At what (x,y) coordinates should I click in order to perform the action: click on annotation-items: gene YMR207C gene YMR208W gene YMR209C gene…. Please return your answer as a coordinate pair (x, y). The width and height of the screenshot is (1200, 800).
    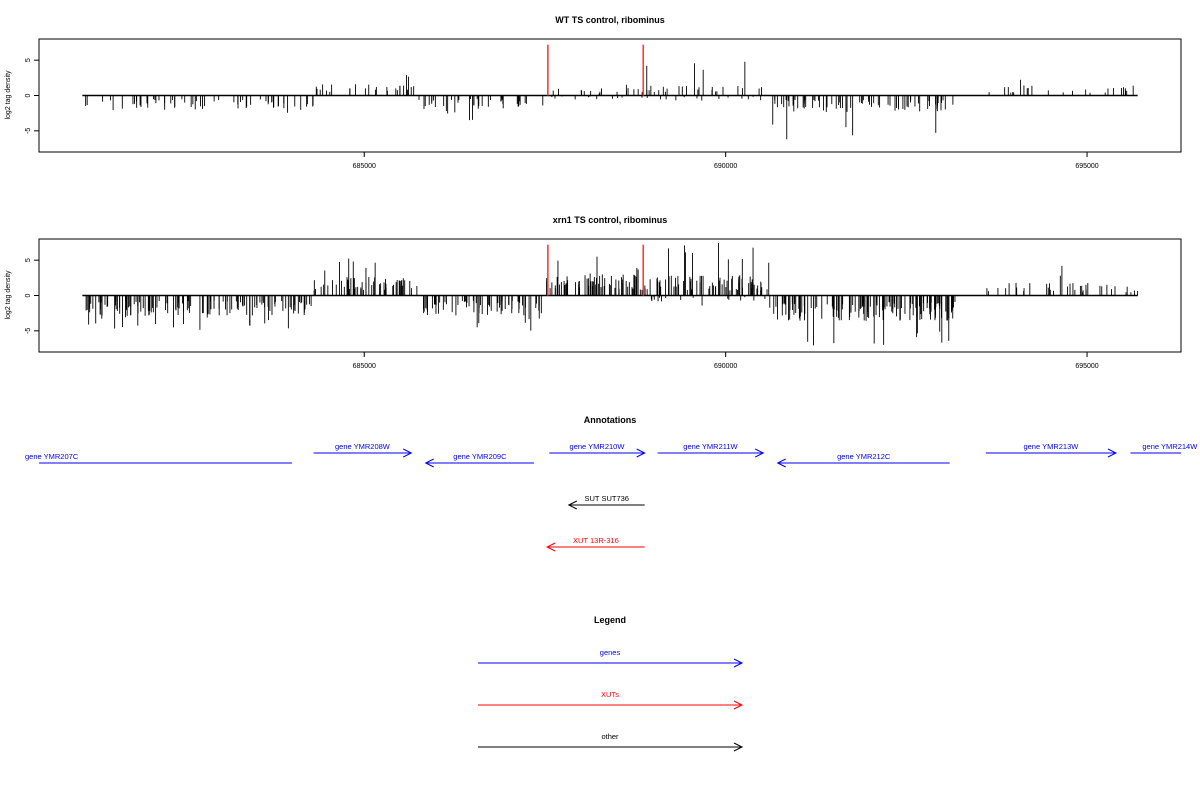
    Looking at the image, I should click on (611, 497).